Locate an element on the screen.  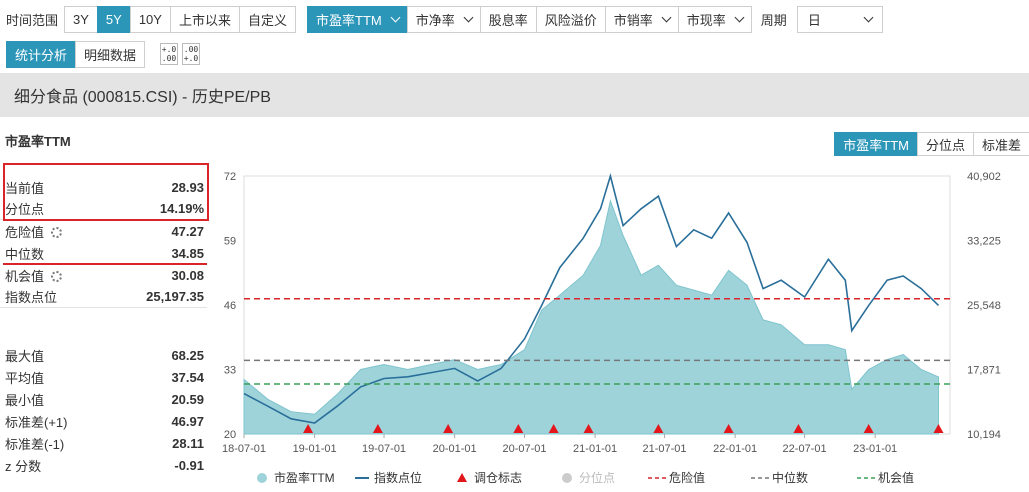
period-select: 日 is located at coordinates (839, 19).